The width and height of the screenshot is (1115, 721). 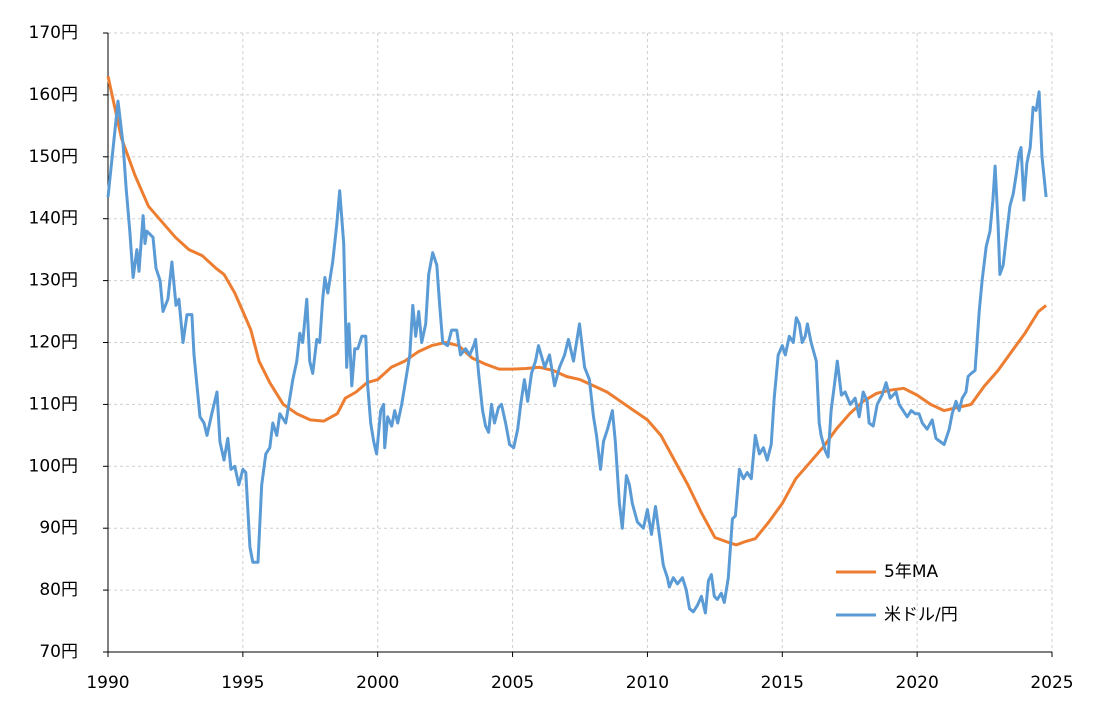 I want to click on y-tick-label: 160円, so click(x=53, y=95).